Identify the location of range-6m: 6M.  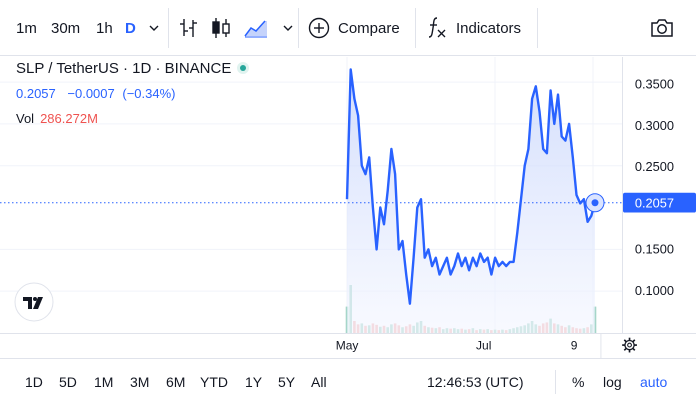
(176, 382).